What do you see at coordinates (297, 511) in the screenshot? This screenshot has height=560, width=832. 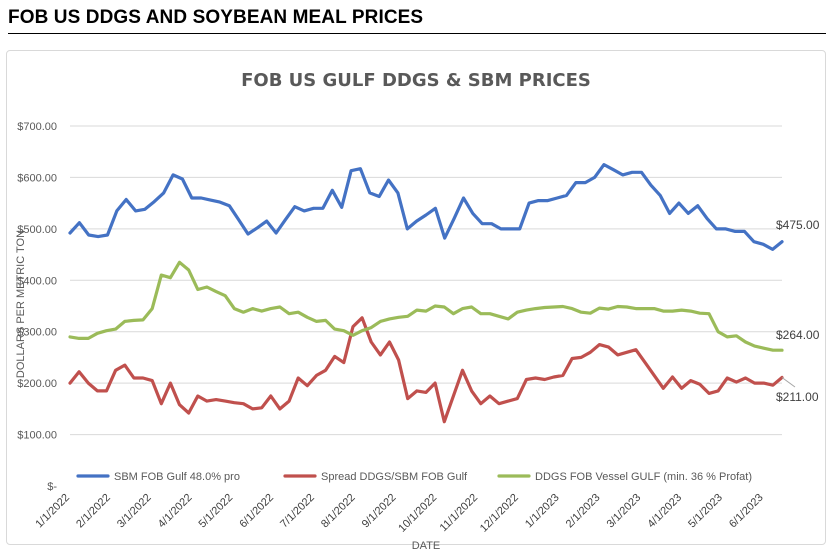 I see `x-tick-label: 7/1/2022` at bounding box center [297, 511].